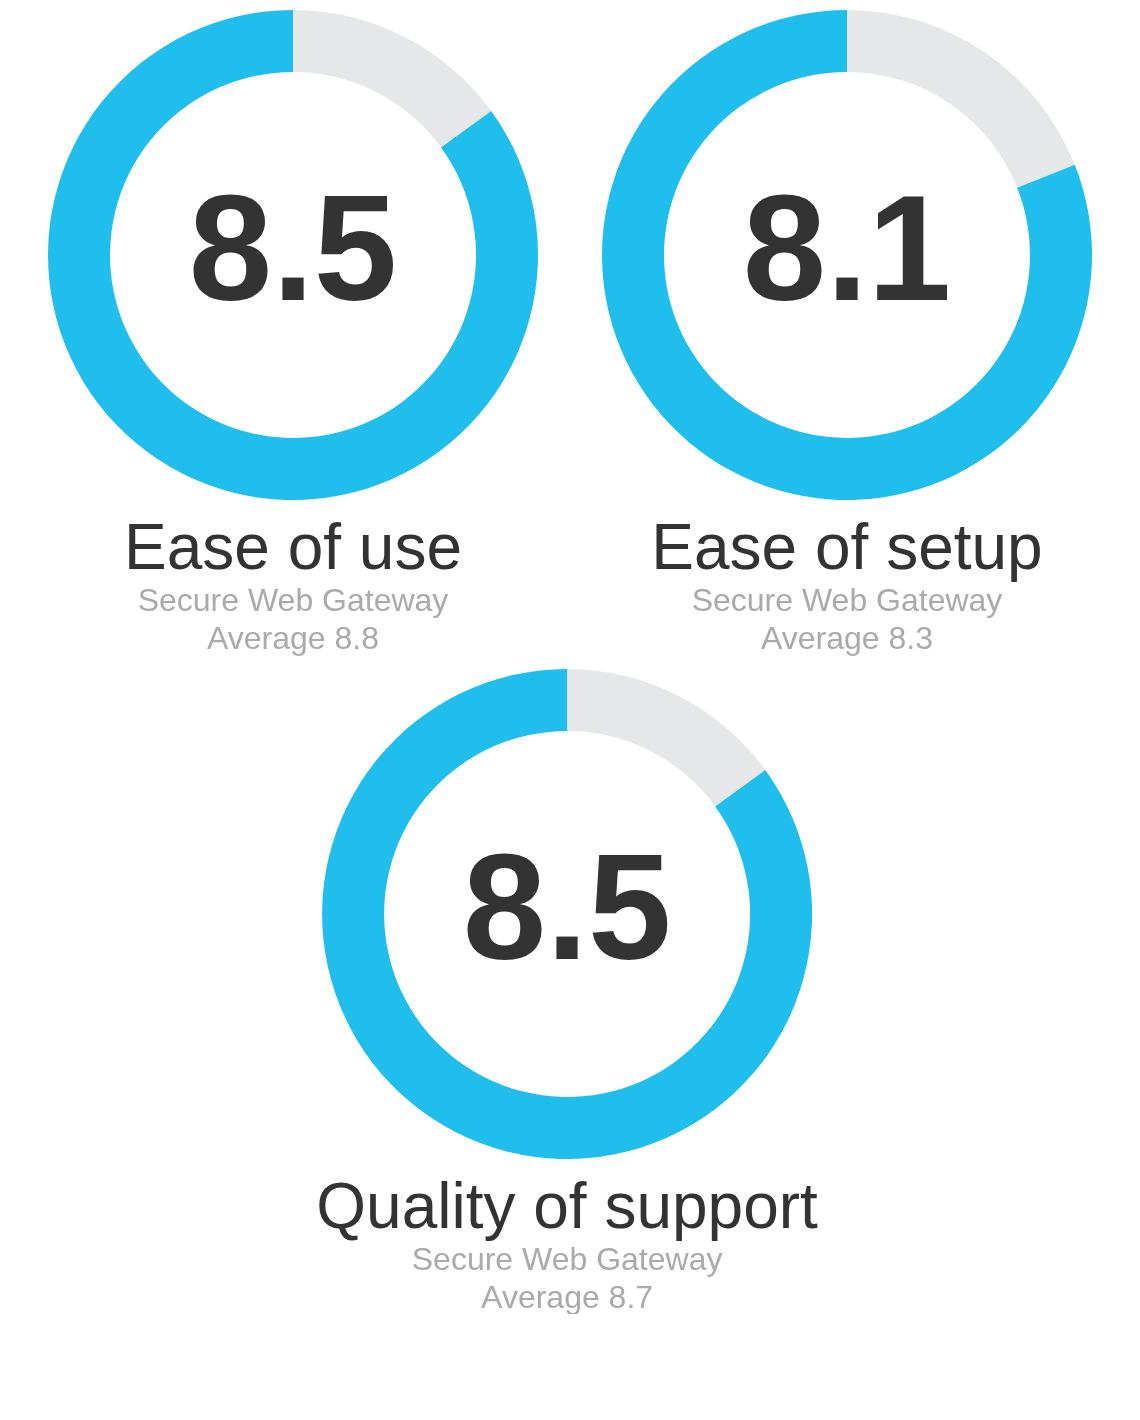  What do you see at coordinates (567, 1278) in the screenshot?
I see `text: Secure Web Gateway Average 8.7` at bounding box center [567, 1278].